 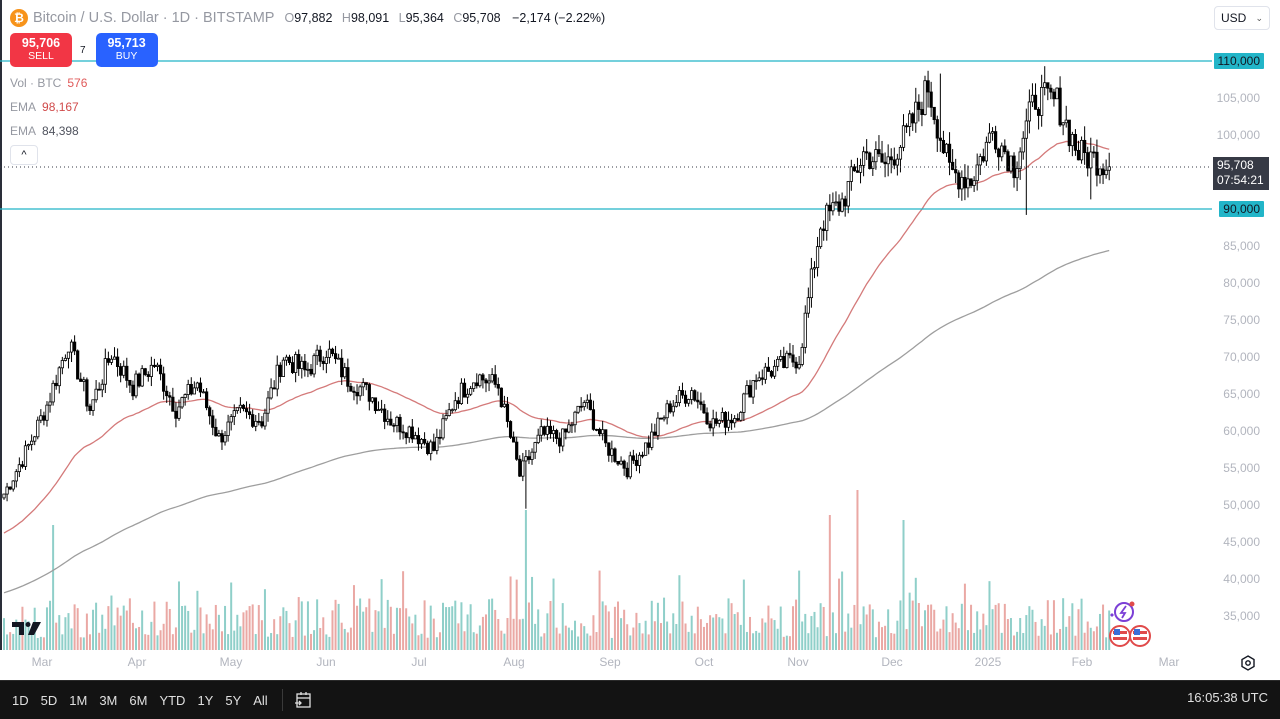 I want to click on range-tab-1m: 1M, so click(x=78, y=700).